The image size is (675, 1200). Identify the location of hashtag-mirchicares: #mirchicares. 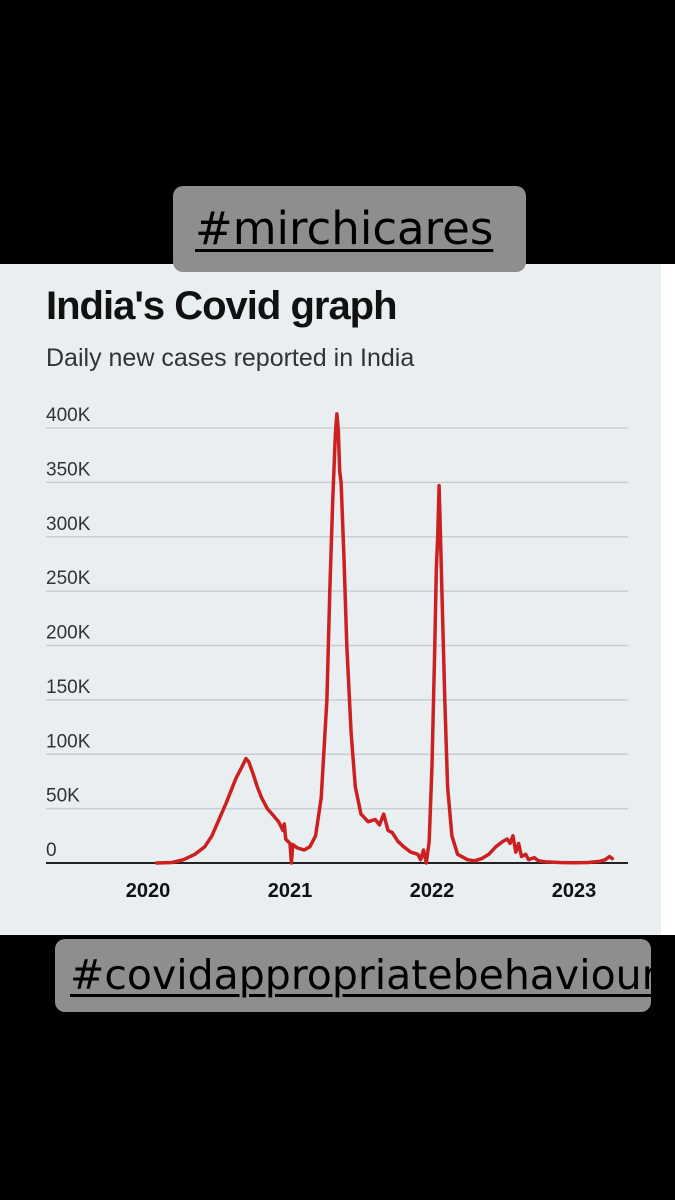
(349, 229).